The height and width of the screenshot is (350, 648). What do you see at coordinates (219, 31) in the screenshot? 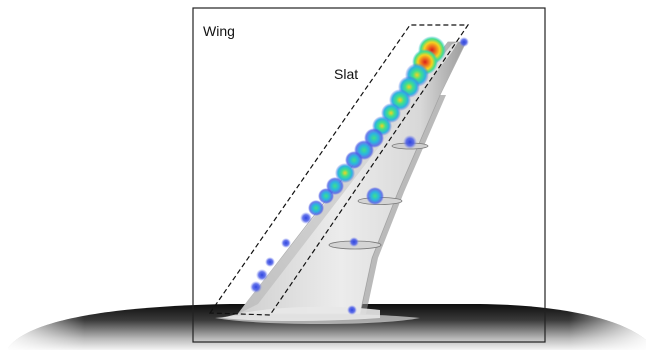
I see `wing-label: Wing` at bounding box center [219, 31].